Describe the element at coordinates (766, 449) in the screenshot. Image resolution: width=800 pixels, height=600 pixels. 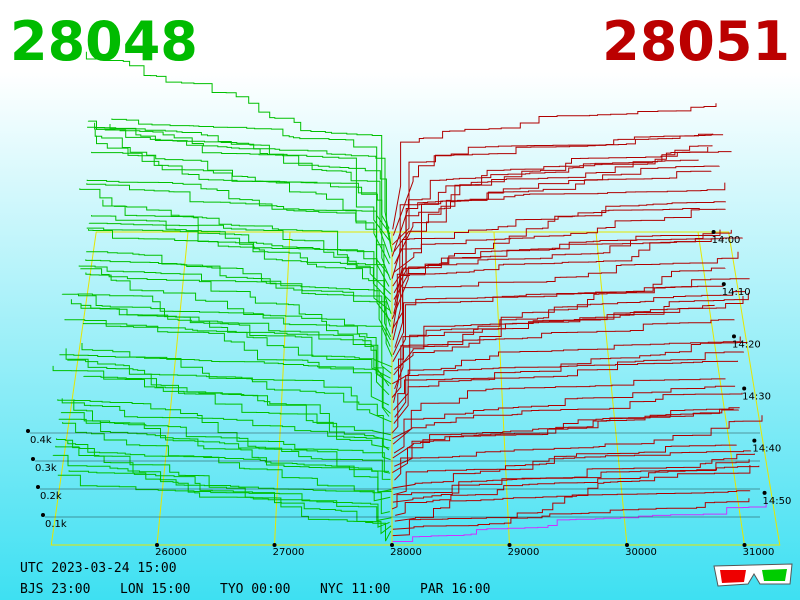
I see `time-tick-label: 14:40` at that location.